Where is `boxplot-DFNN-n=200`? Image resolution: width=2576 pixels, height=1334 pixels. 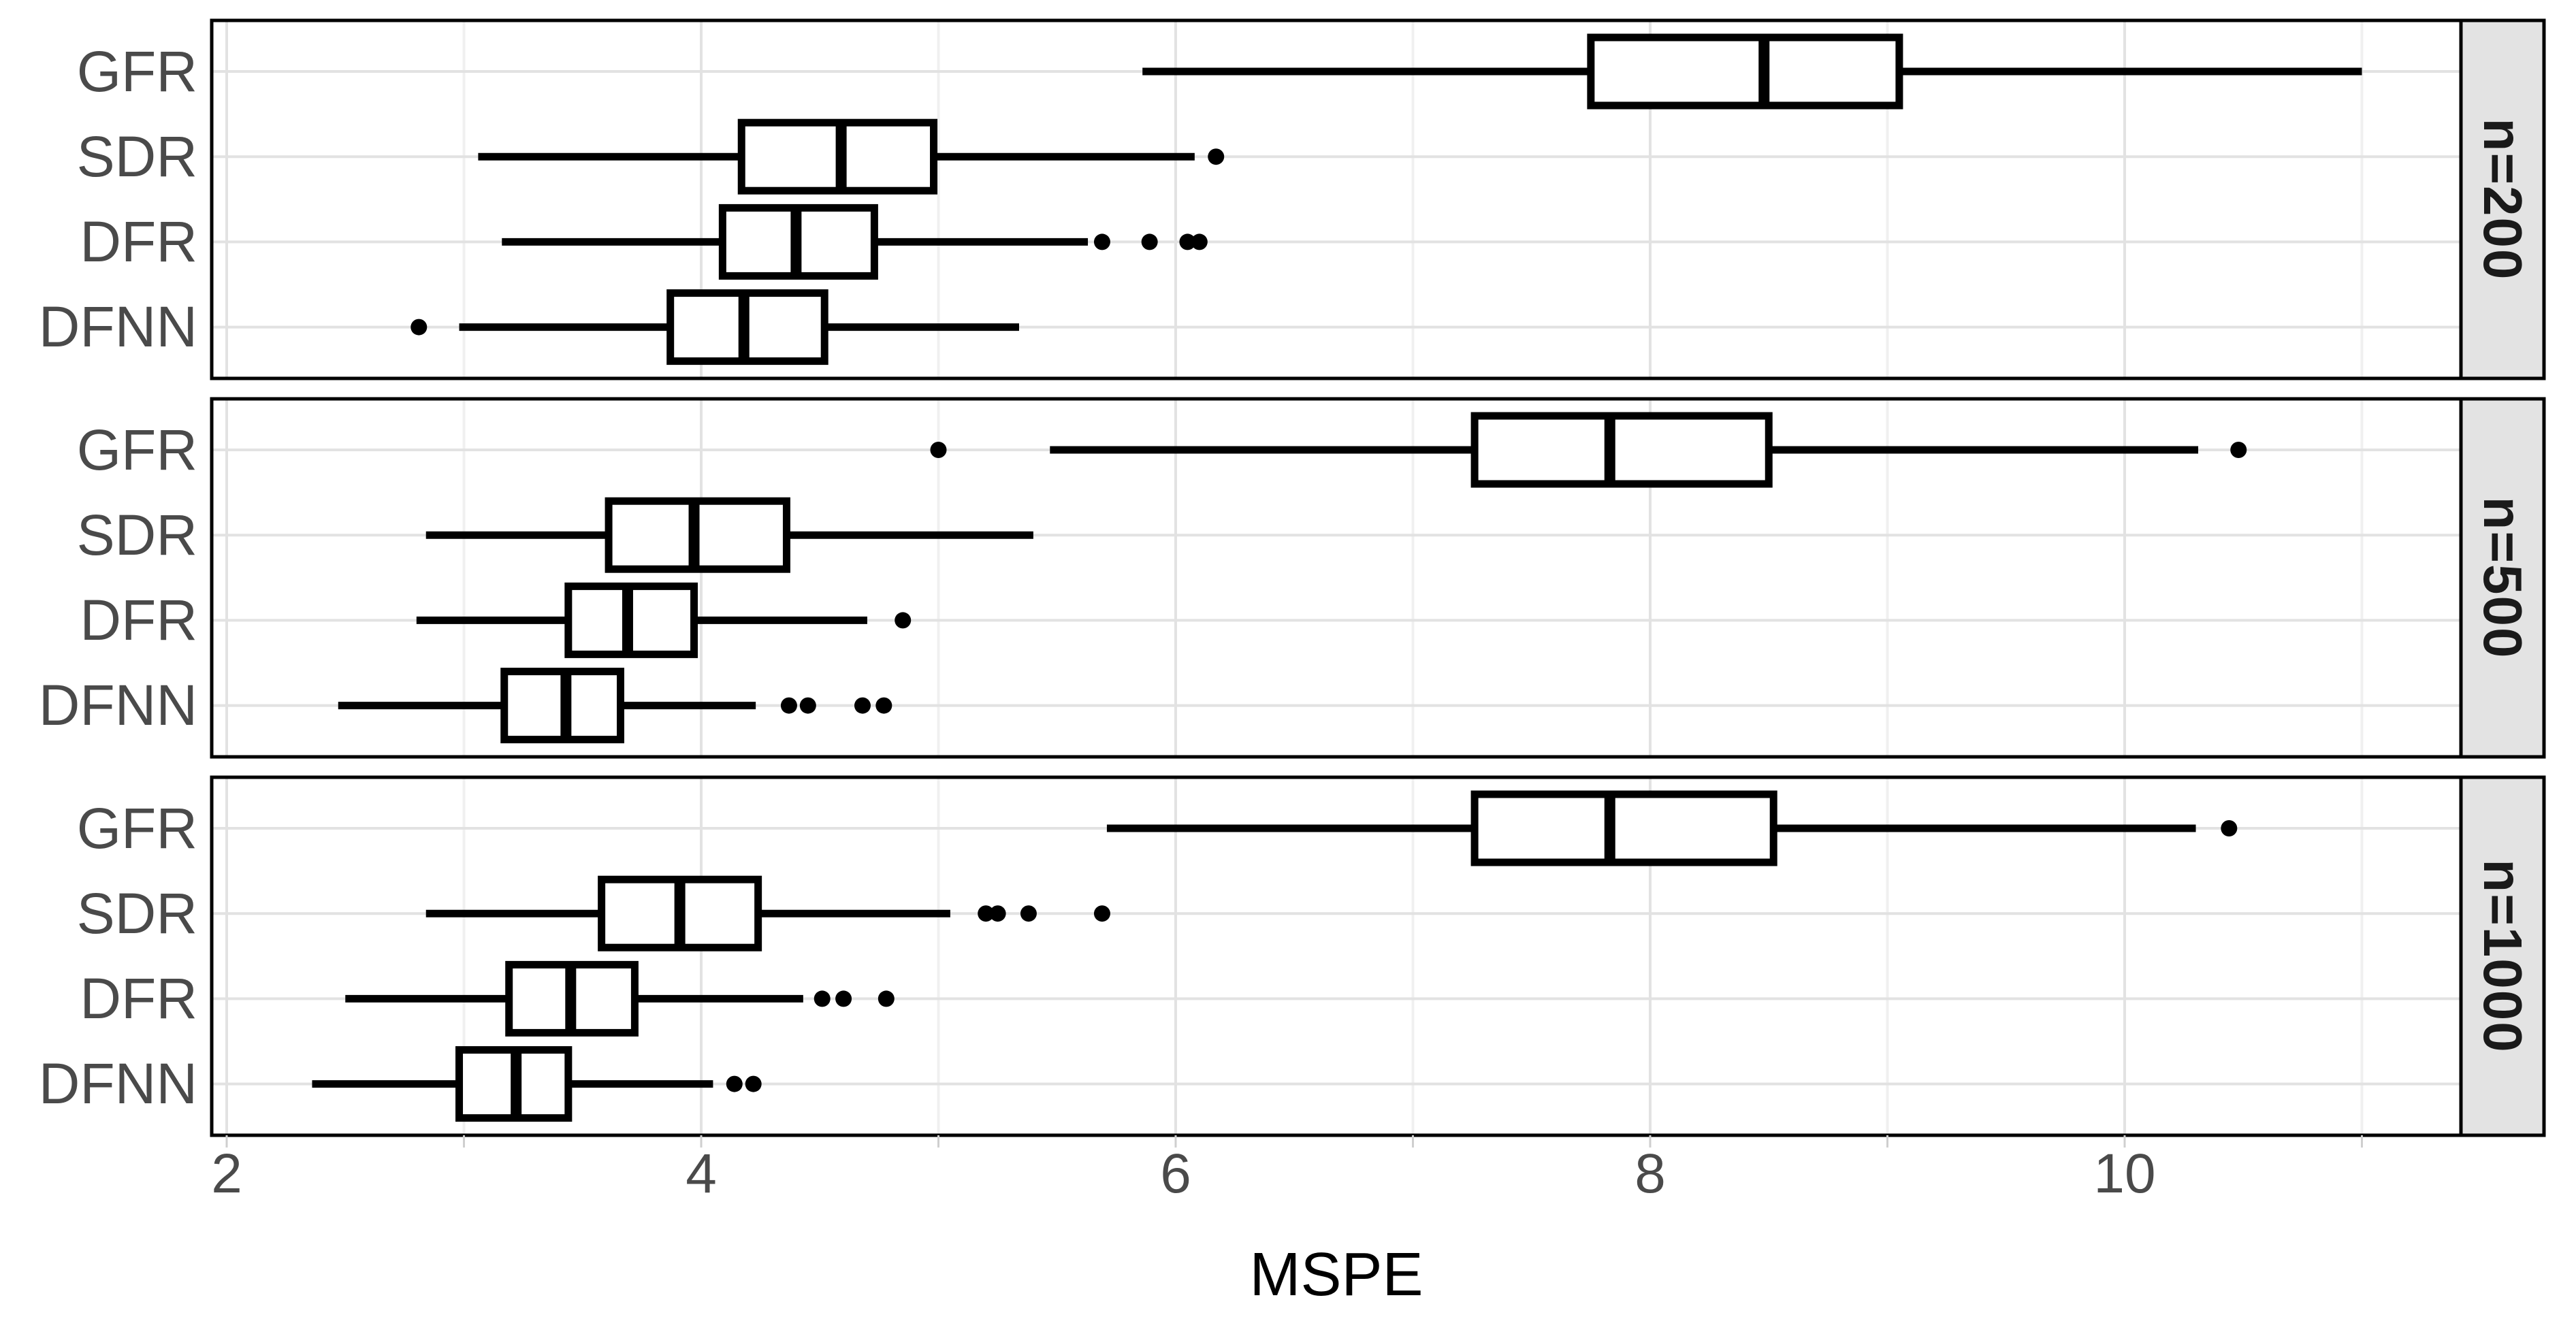
boxplot-DFNN-n=200 is located at coordinates (714, 327).